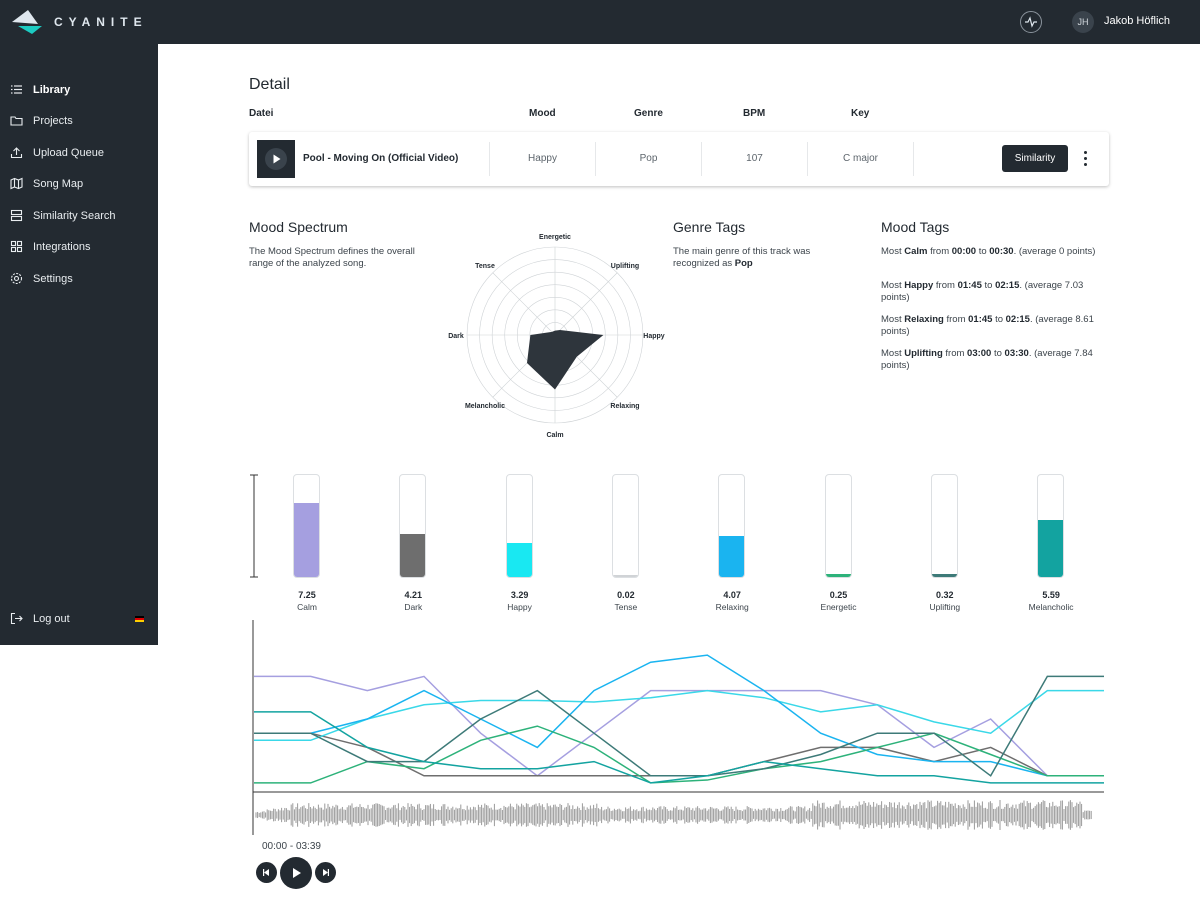 The height and width of the screenshot is (902, 1200). I want to click on bars-axis, so click(254, 526).